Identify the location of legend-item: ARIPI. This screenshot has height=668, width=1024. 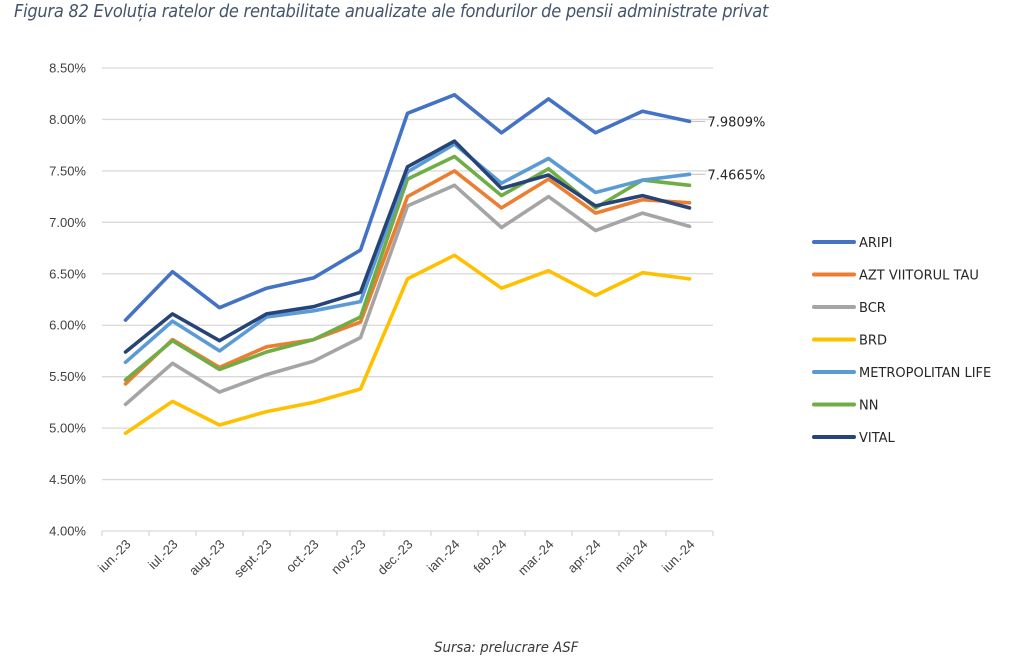
(852, 243).